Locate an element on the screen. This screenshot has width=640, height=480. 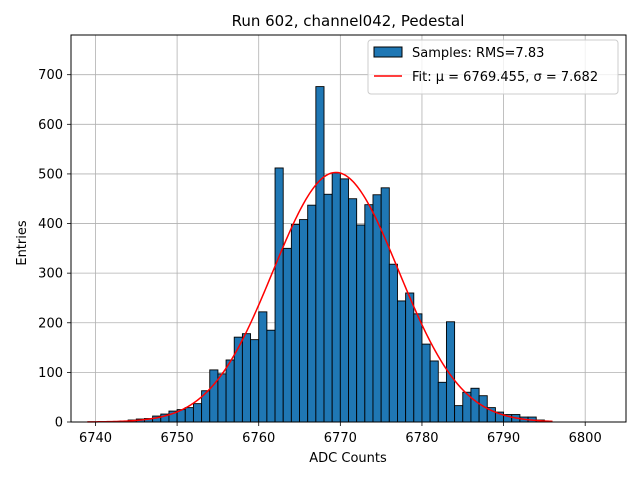
x-tick-label-2: 6760 is located at coordinates (258, 438).